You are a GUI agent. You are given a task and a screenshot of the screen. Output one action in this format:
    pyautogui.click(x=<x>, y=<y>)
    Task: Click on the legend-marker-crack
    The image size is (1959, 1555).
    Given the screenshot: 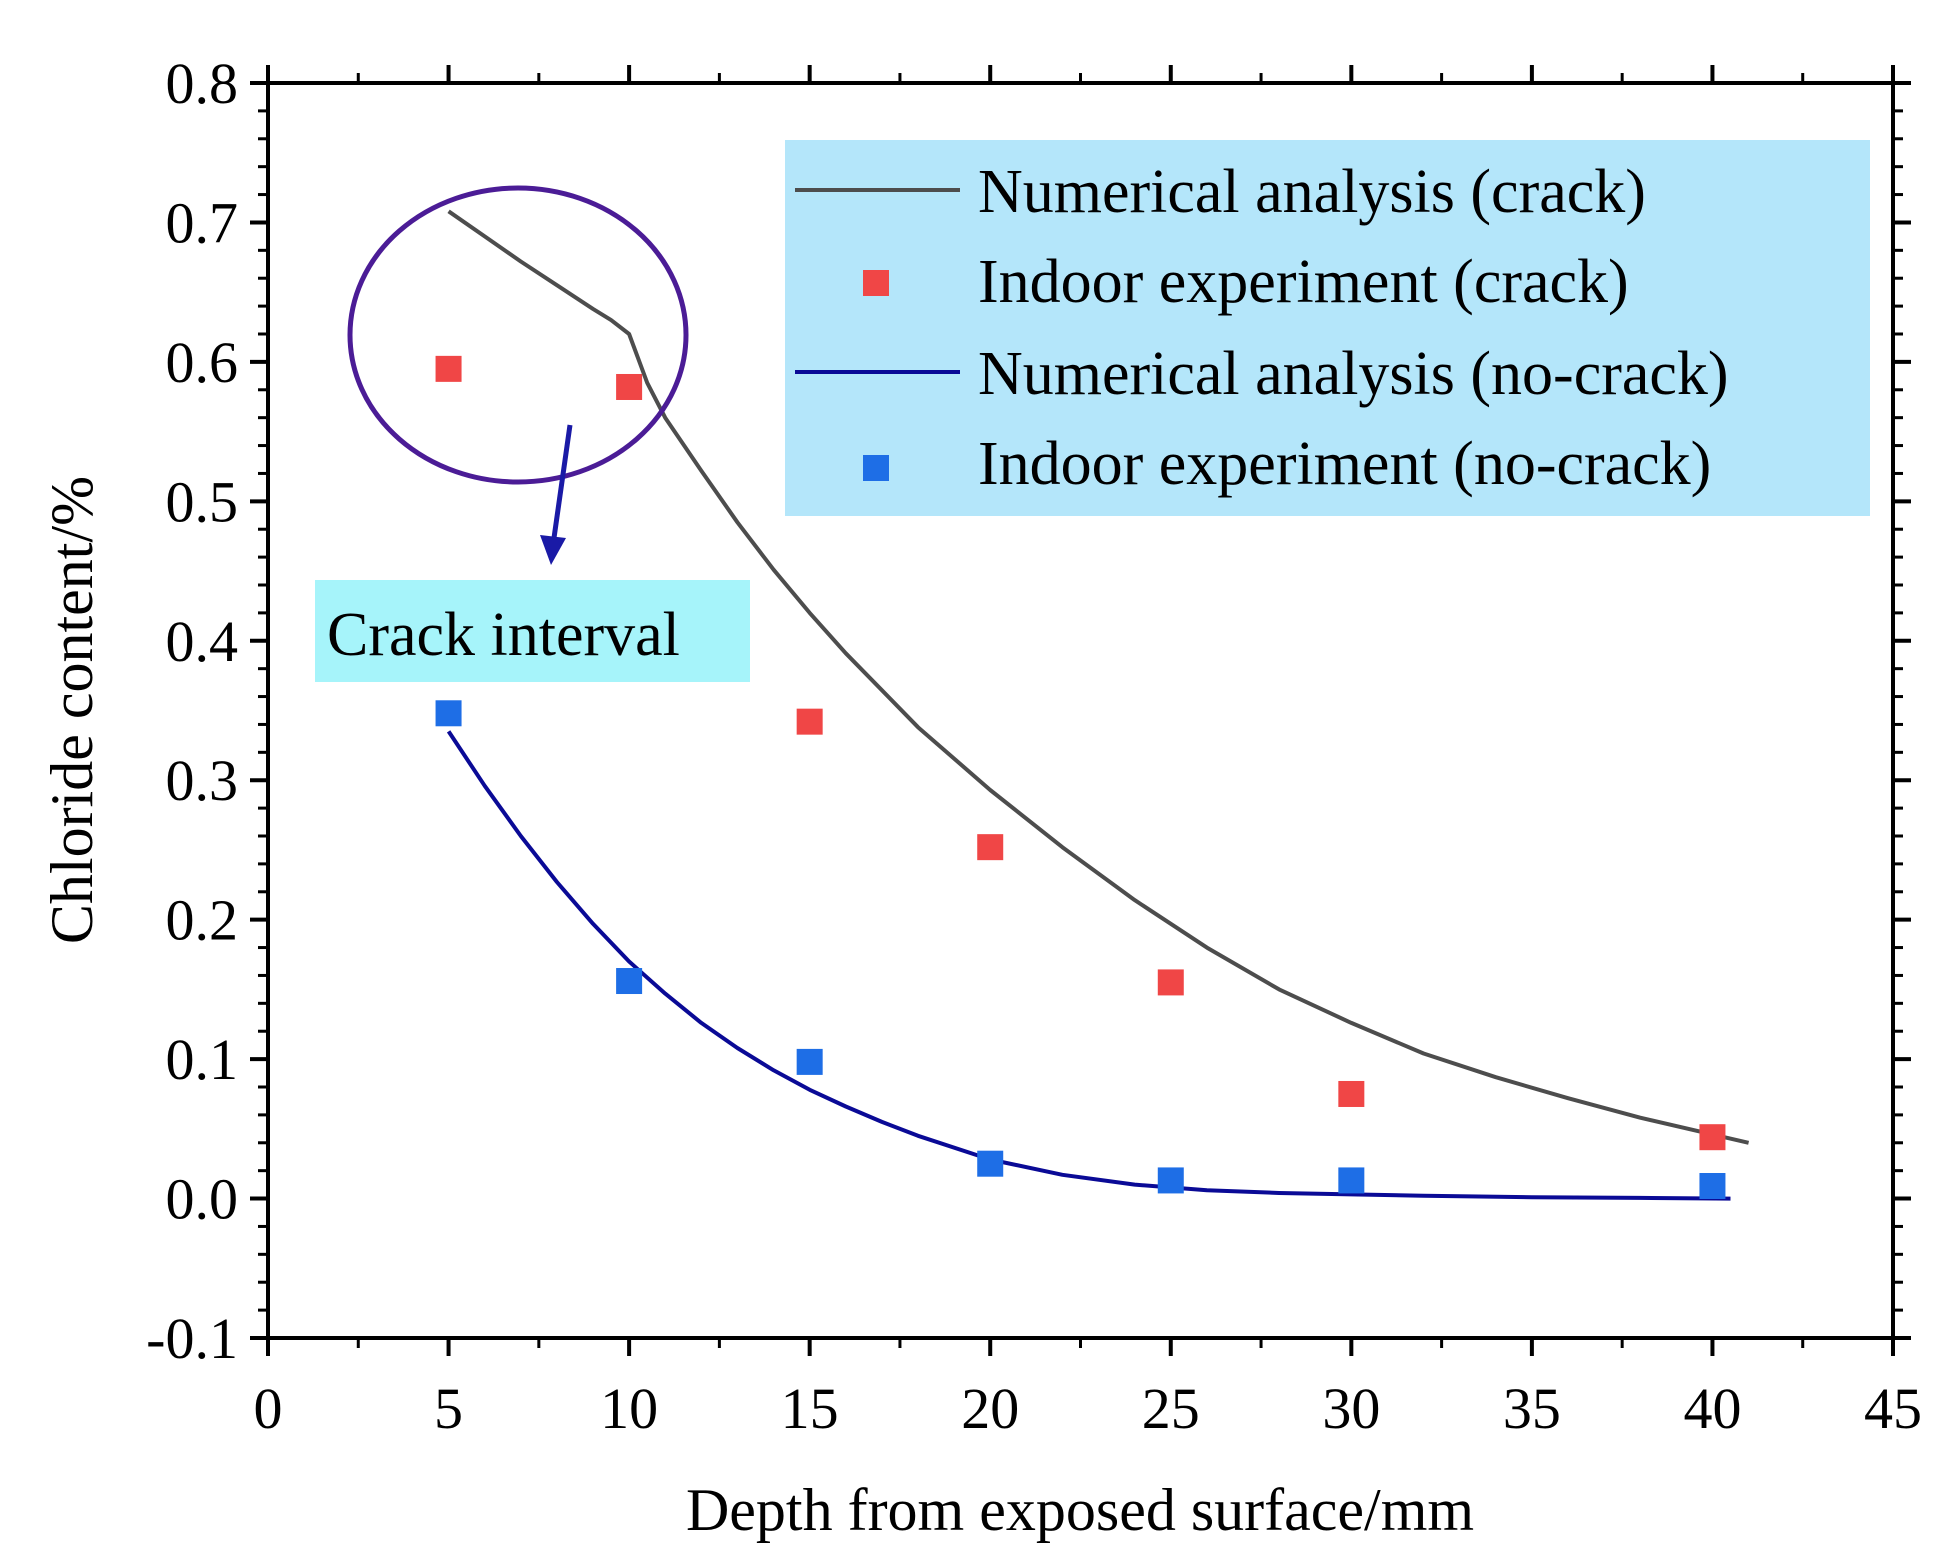 What is the action you would take?
    pyautogui.click(x=876, y=283)
    